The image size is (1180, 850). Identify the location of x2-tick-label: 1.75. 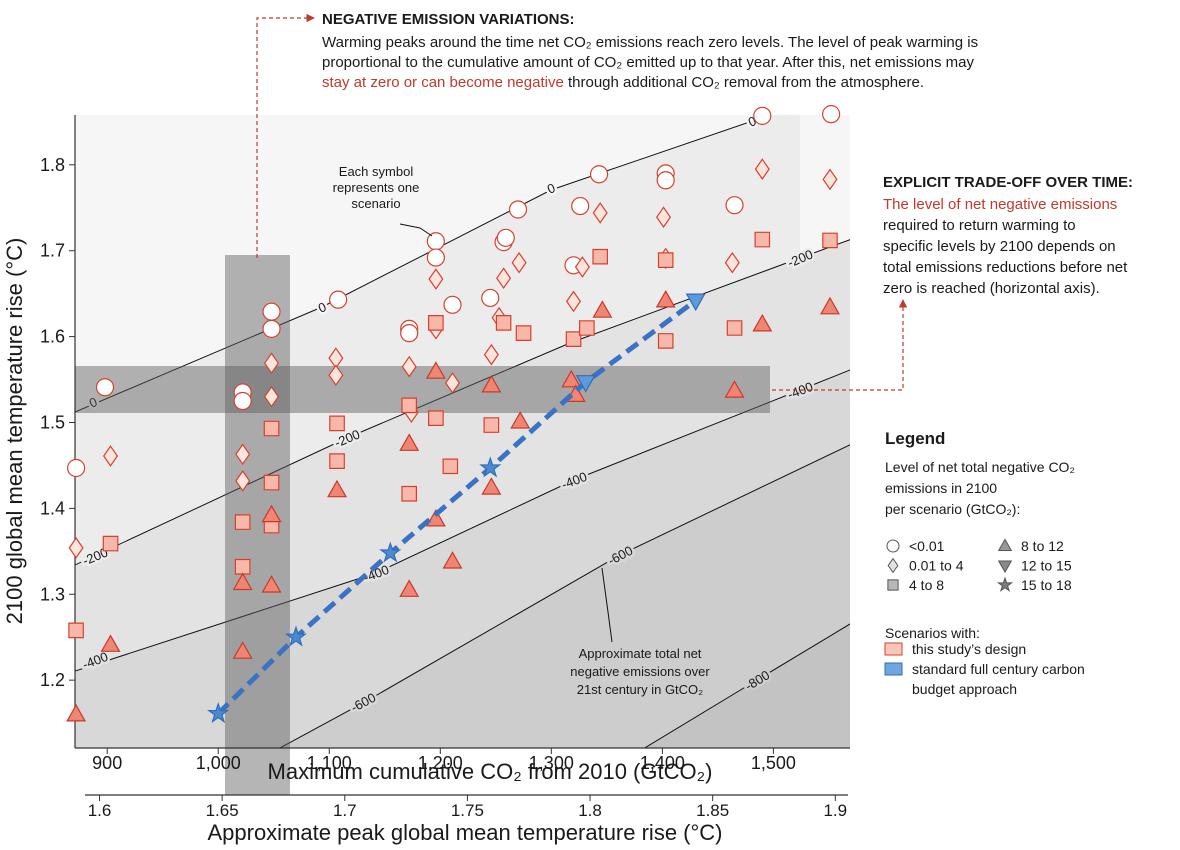
(467, 810).